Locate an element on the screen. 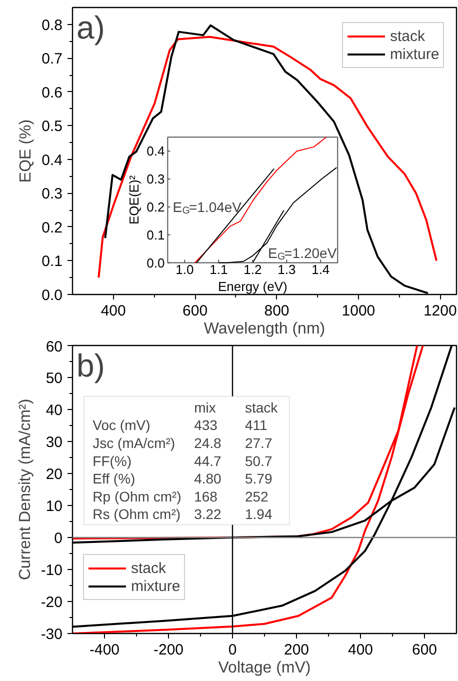  annotation: 27.7 is located at coordinates (258, 442).